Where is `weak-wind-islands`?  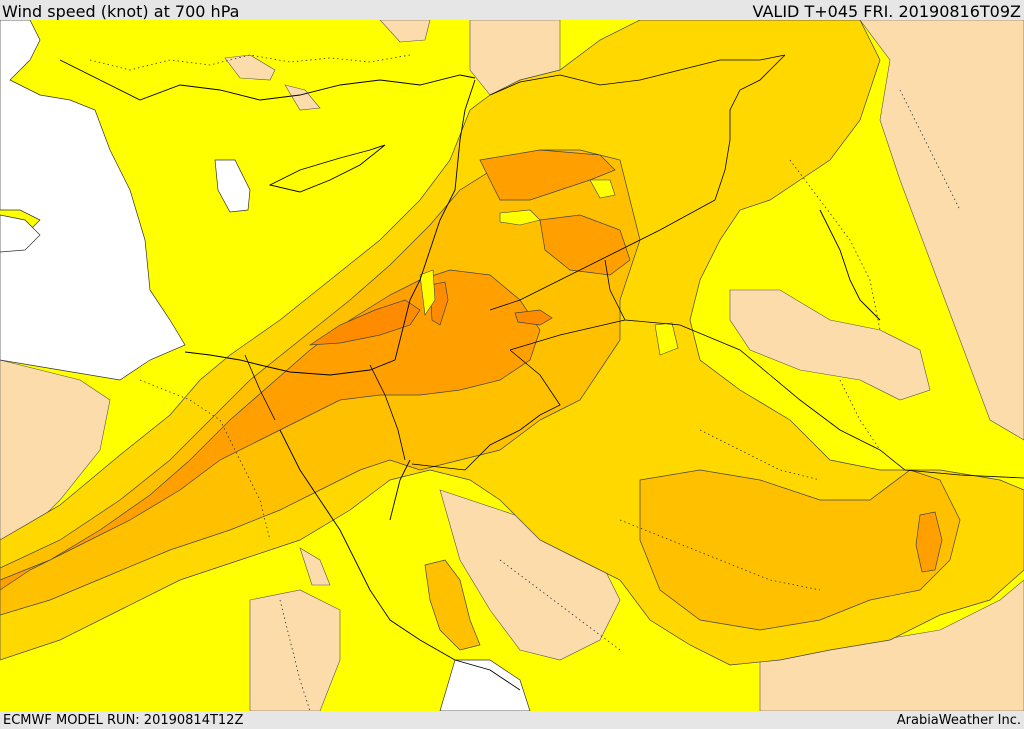
weak-wind-islands is located at coordinates (549, 267).